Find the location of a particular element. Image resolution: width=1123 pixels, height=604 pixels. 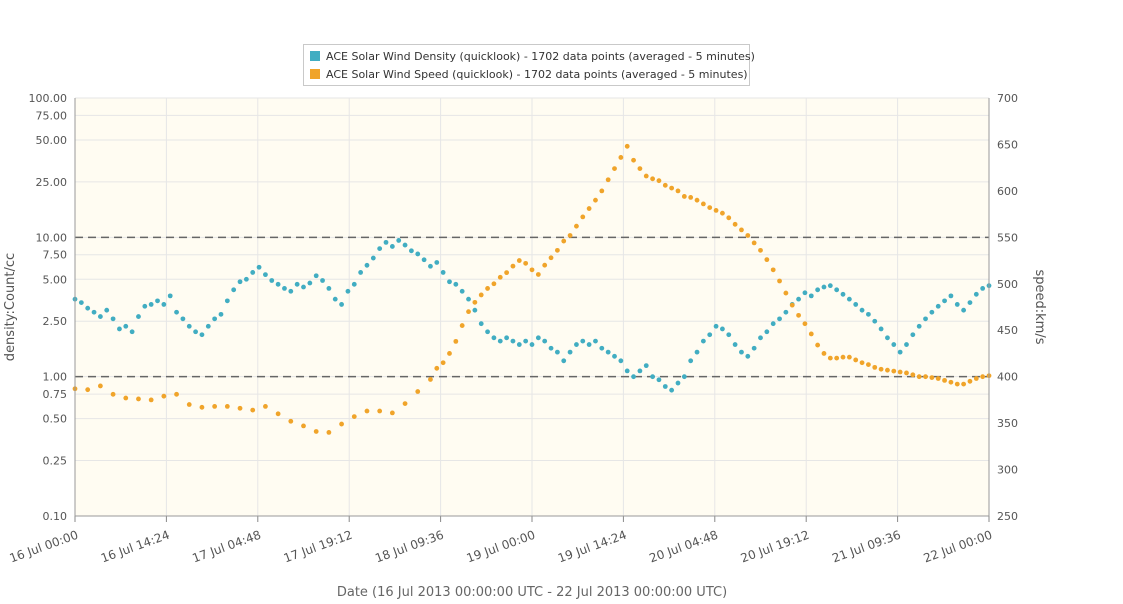

x-tick-label: 20 Jul 04:48 is located at coordinates (683, 547).